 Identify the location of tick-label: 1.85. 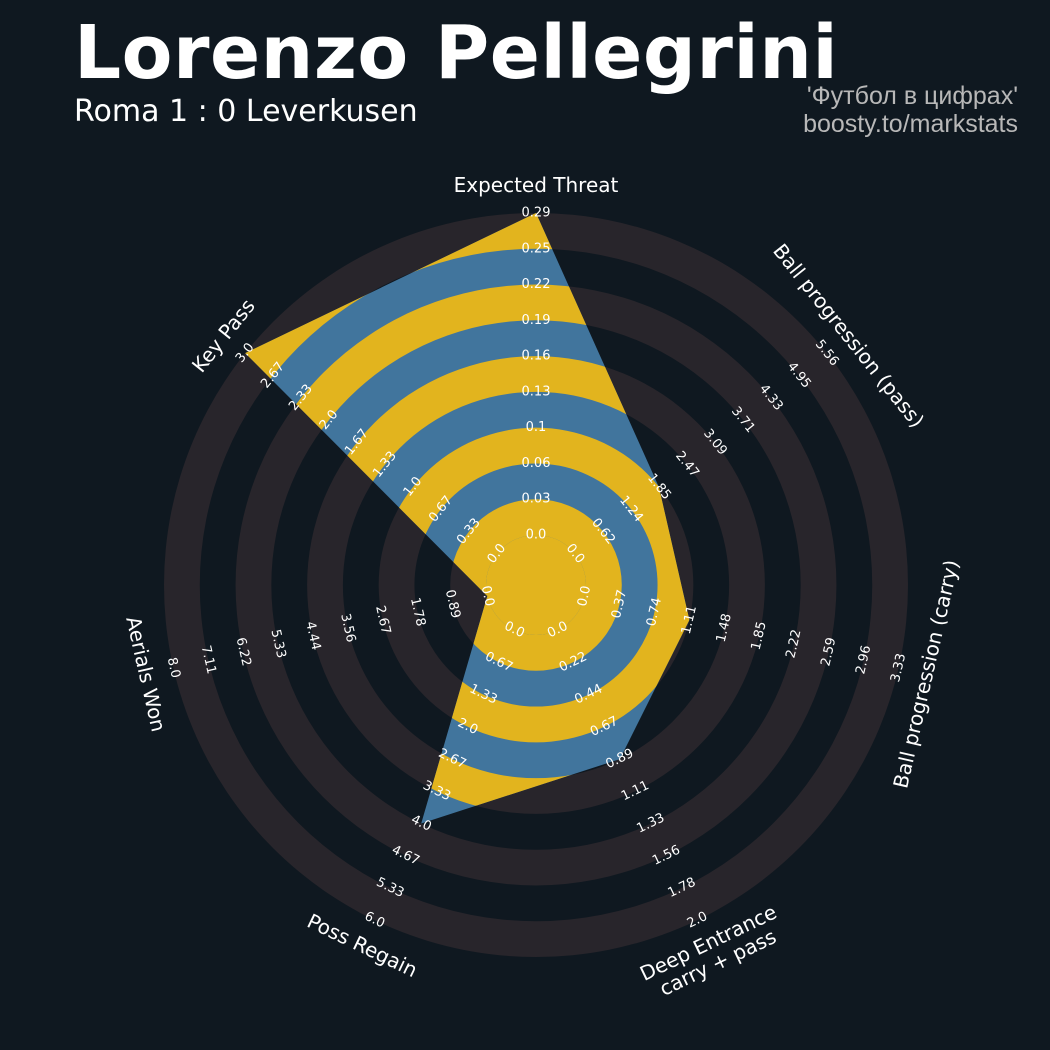
(759, 636).